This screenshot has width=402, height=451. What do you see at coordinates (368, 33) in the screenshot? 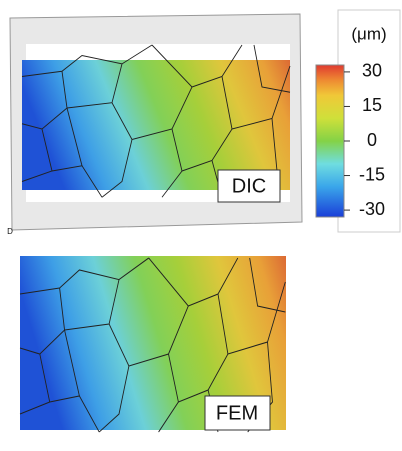
I see `colorbar-unit: (μm)` at bounding box center [368, 33].